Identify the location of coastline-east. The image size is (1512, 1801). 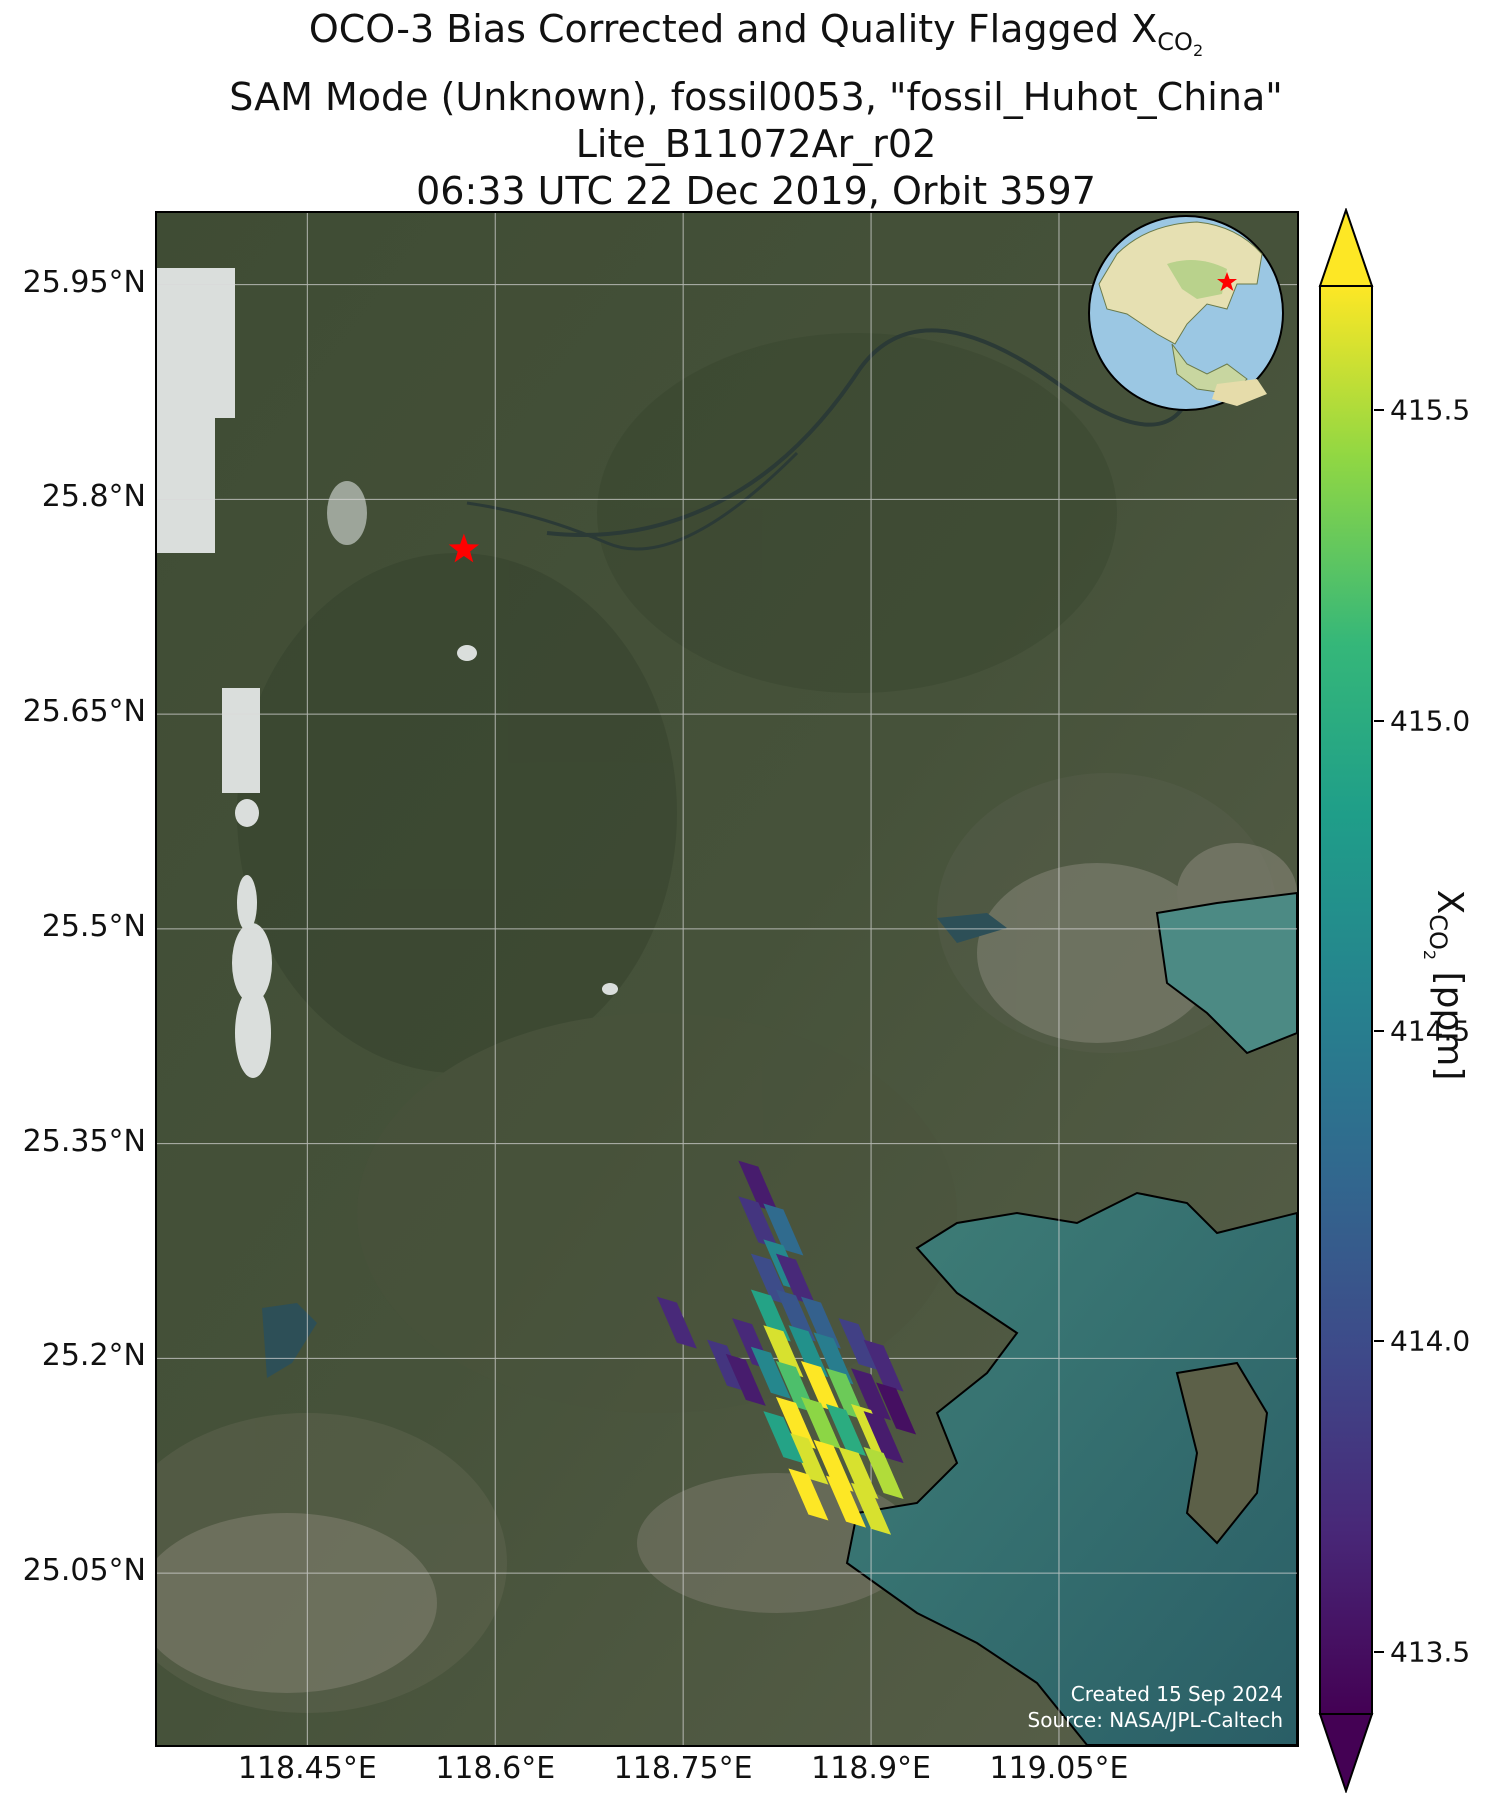
(1226, 973).